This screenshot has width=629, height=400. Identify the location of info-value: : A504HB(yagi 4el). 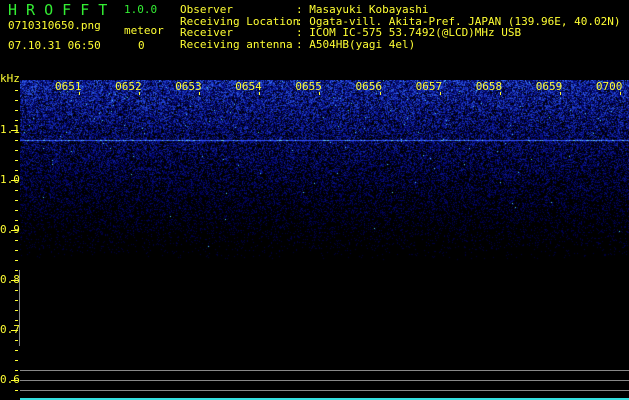
(356, 44).